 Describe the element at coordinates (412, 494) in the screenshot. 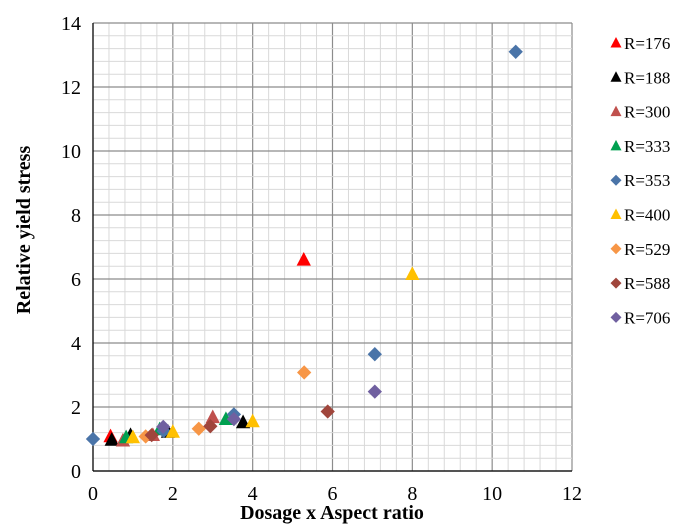

I see `x-tick-label: 8` at that location.